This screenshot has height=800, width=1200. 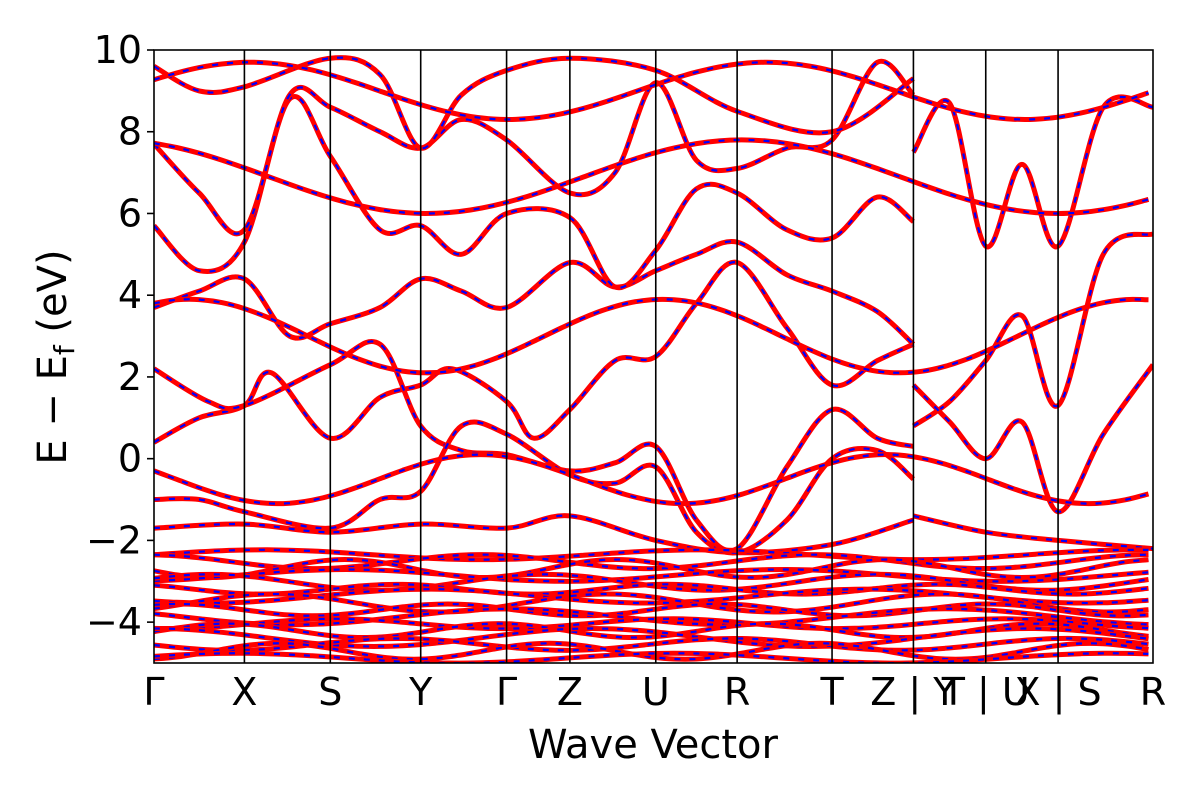 I want to click on band-b5-reference, so click(x=535, y=292).